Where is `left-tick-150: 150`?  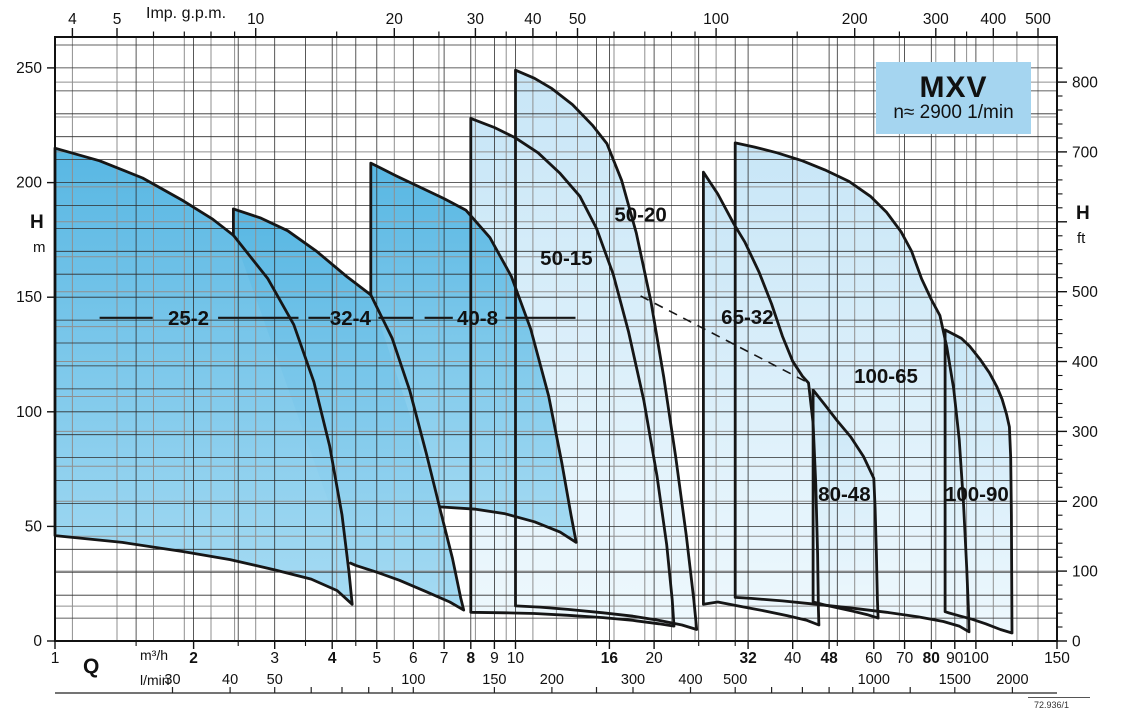
left-tick-150: 150 is located at coordinates (29, 297).